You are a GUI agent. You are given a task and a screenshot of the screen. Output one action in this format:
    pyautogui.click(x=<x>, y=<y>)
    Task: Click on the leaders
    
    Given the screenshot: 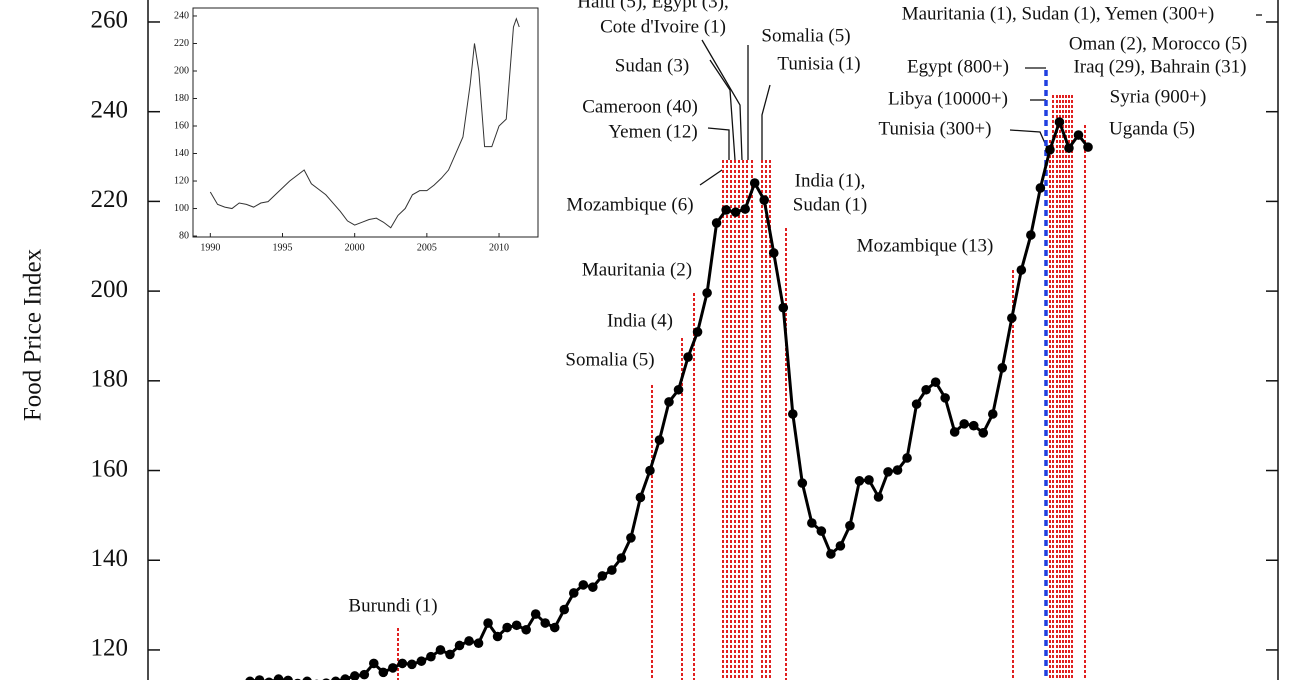 What is the action you would take?
    pyautogui.click(x=980, y=100)
    